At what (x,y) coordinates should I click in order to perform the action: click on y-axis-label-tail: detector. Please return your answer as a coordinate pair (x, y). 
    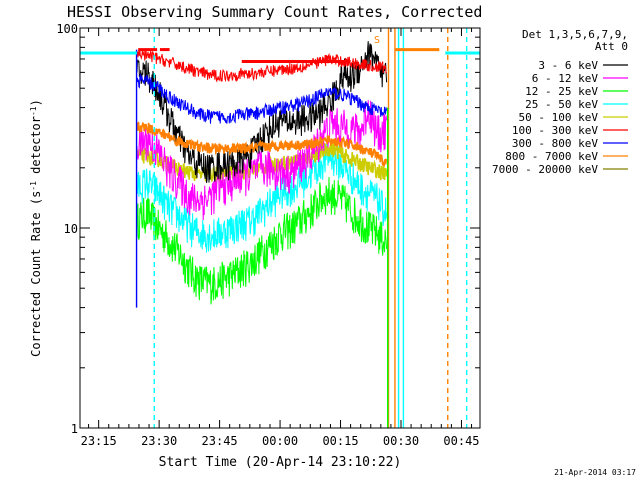
    Looking at the image, I should click on (36, 148).